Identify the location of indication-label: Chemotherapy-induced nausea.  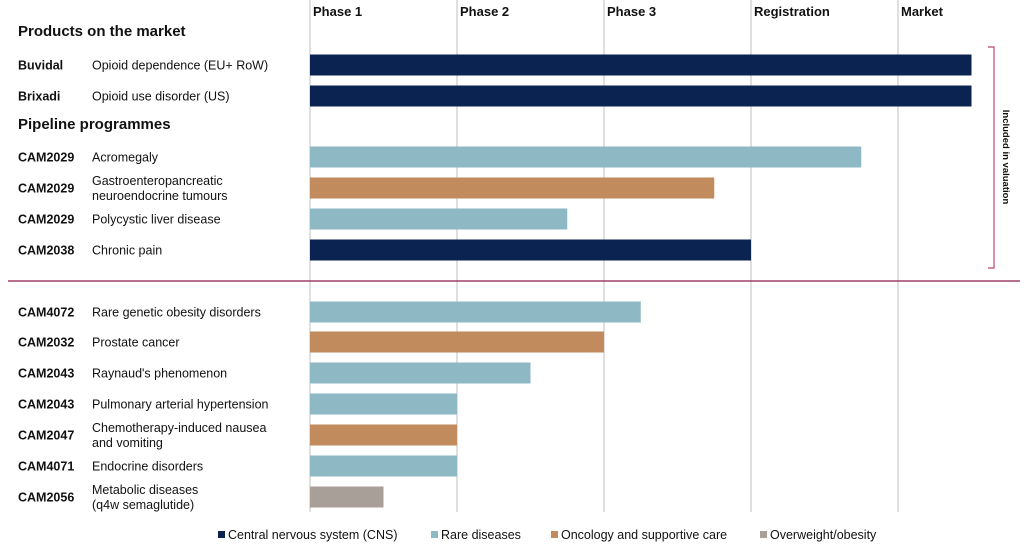
(179, 428).